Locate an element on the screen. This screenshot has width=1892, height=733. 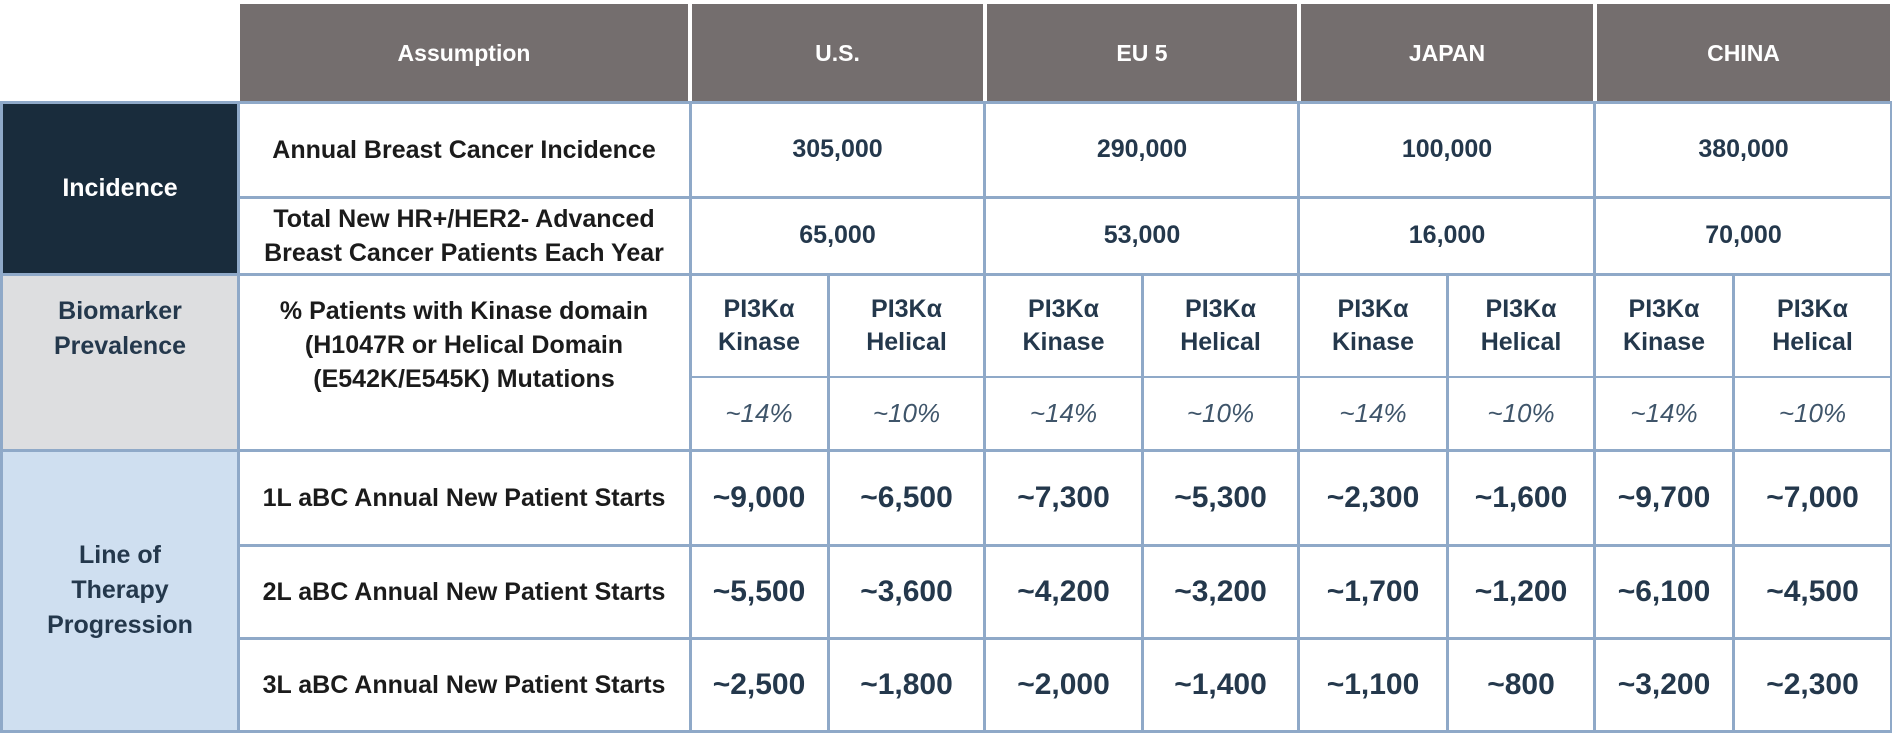
grid-bottom-border is located at coordinates (946, 731).